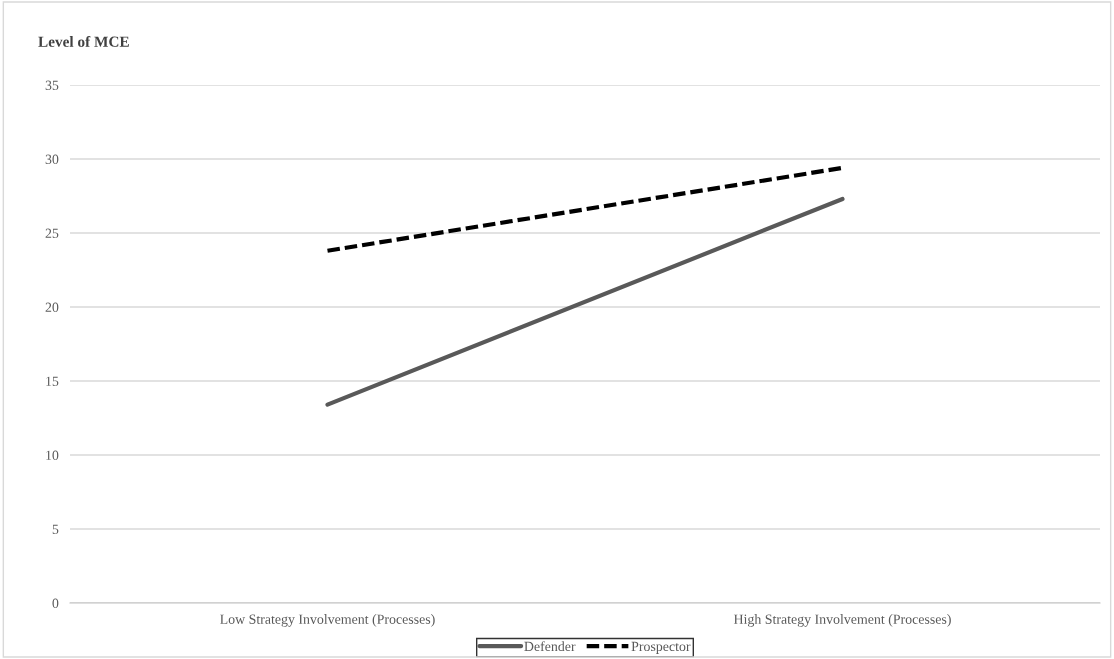 Image resolution: width=1114 pixels, height=659 pixels. I want to click on y-tick-label: 0, so click(55, 603).